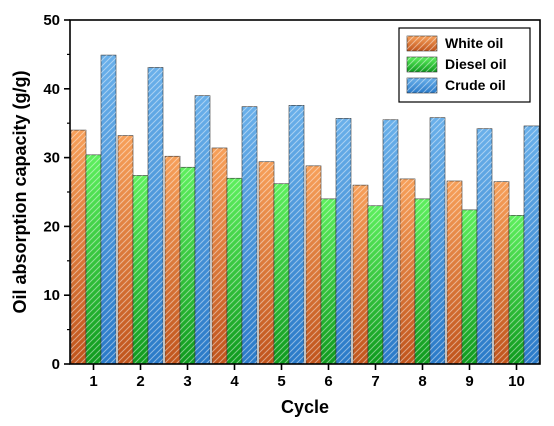 This screenshot has width=554, height=426. What do you see at coordinates (187, 381) in the screenshot?
I see `x-tick-label: 3` at bounding box center [187, 381].